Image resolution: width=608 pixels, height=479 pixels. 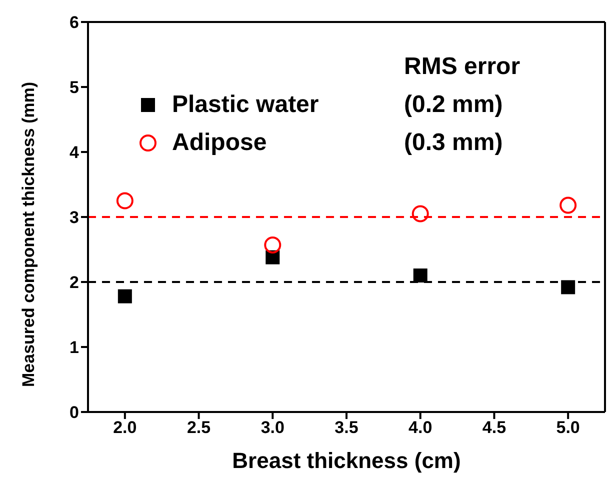 What do you see at coordinates (453, 143) in the screenshot?
I see `annotation: (0.3 mm)` at bounding box center [453, 143].